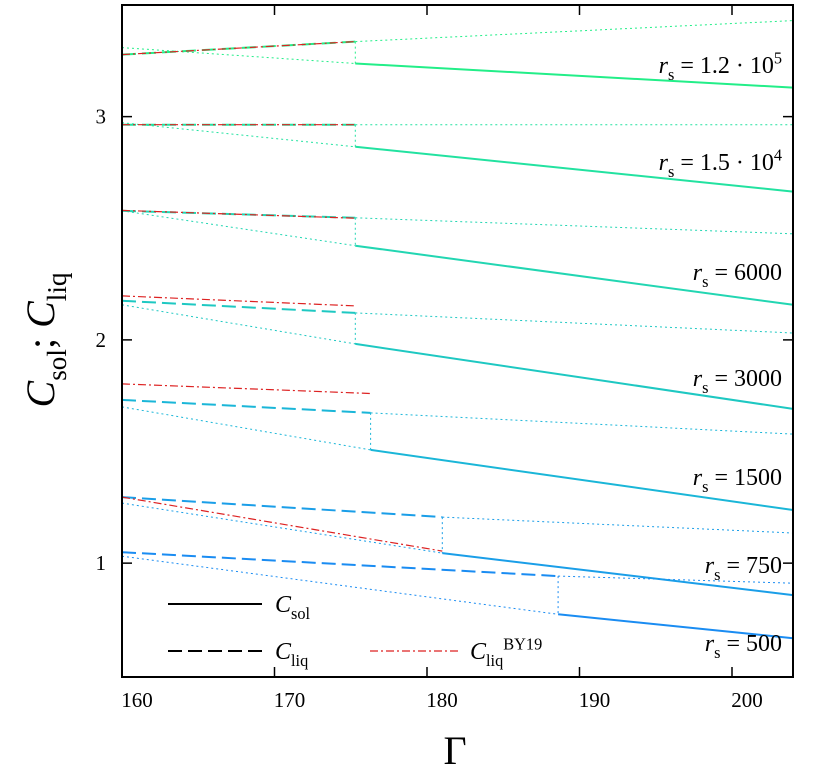  I want to click on text-part: = 1.2 · 10, so click(724, 66).